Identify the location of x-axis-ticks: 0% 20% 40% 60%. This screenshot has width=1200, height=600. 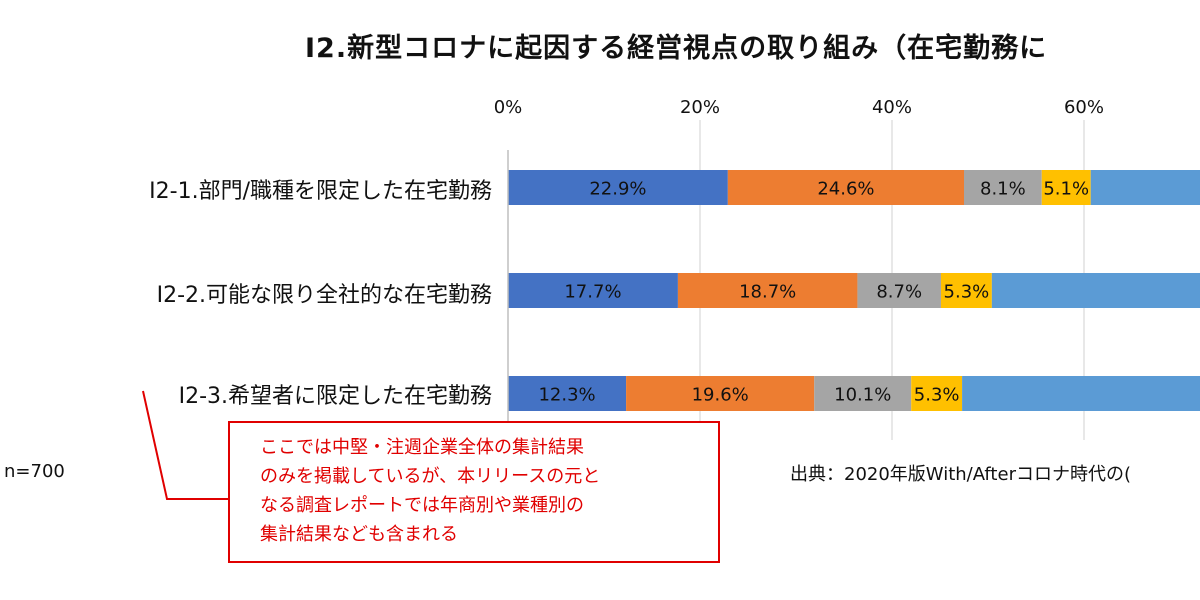
(799, 107).